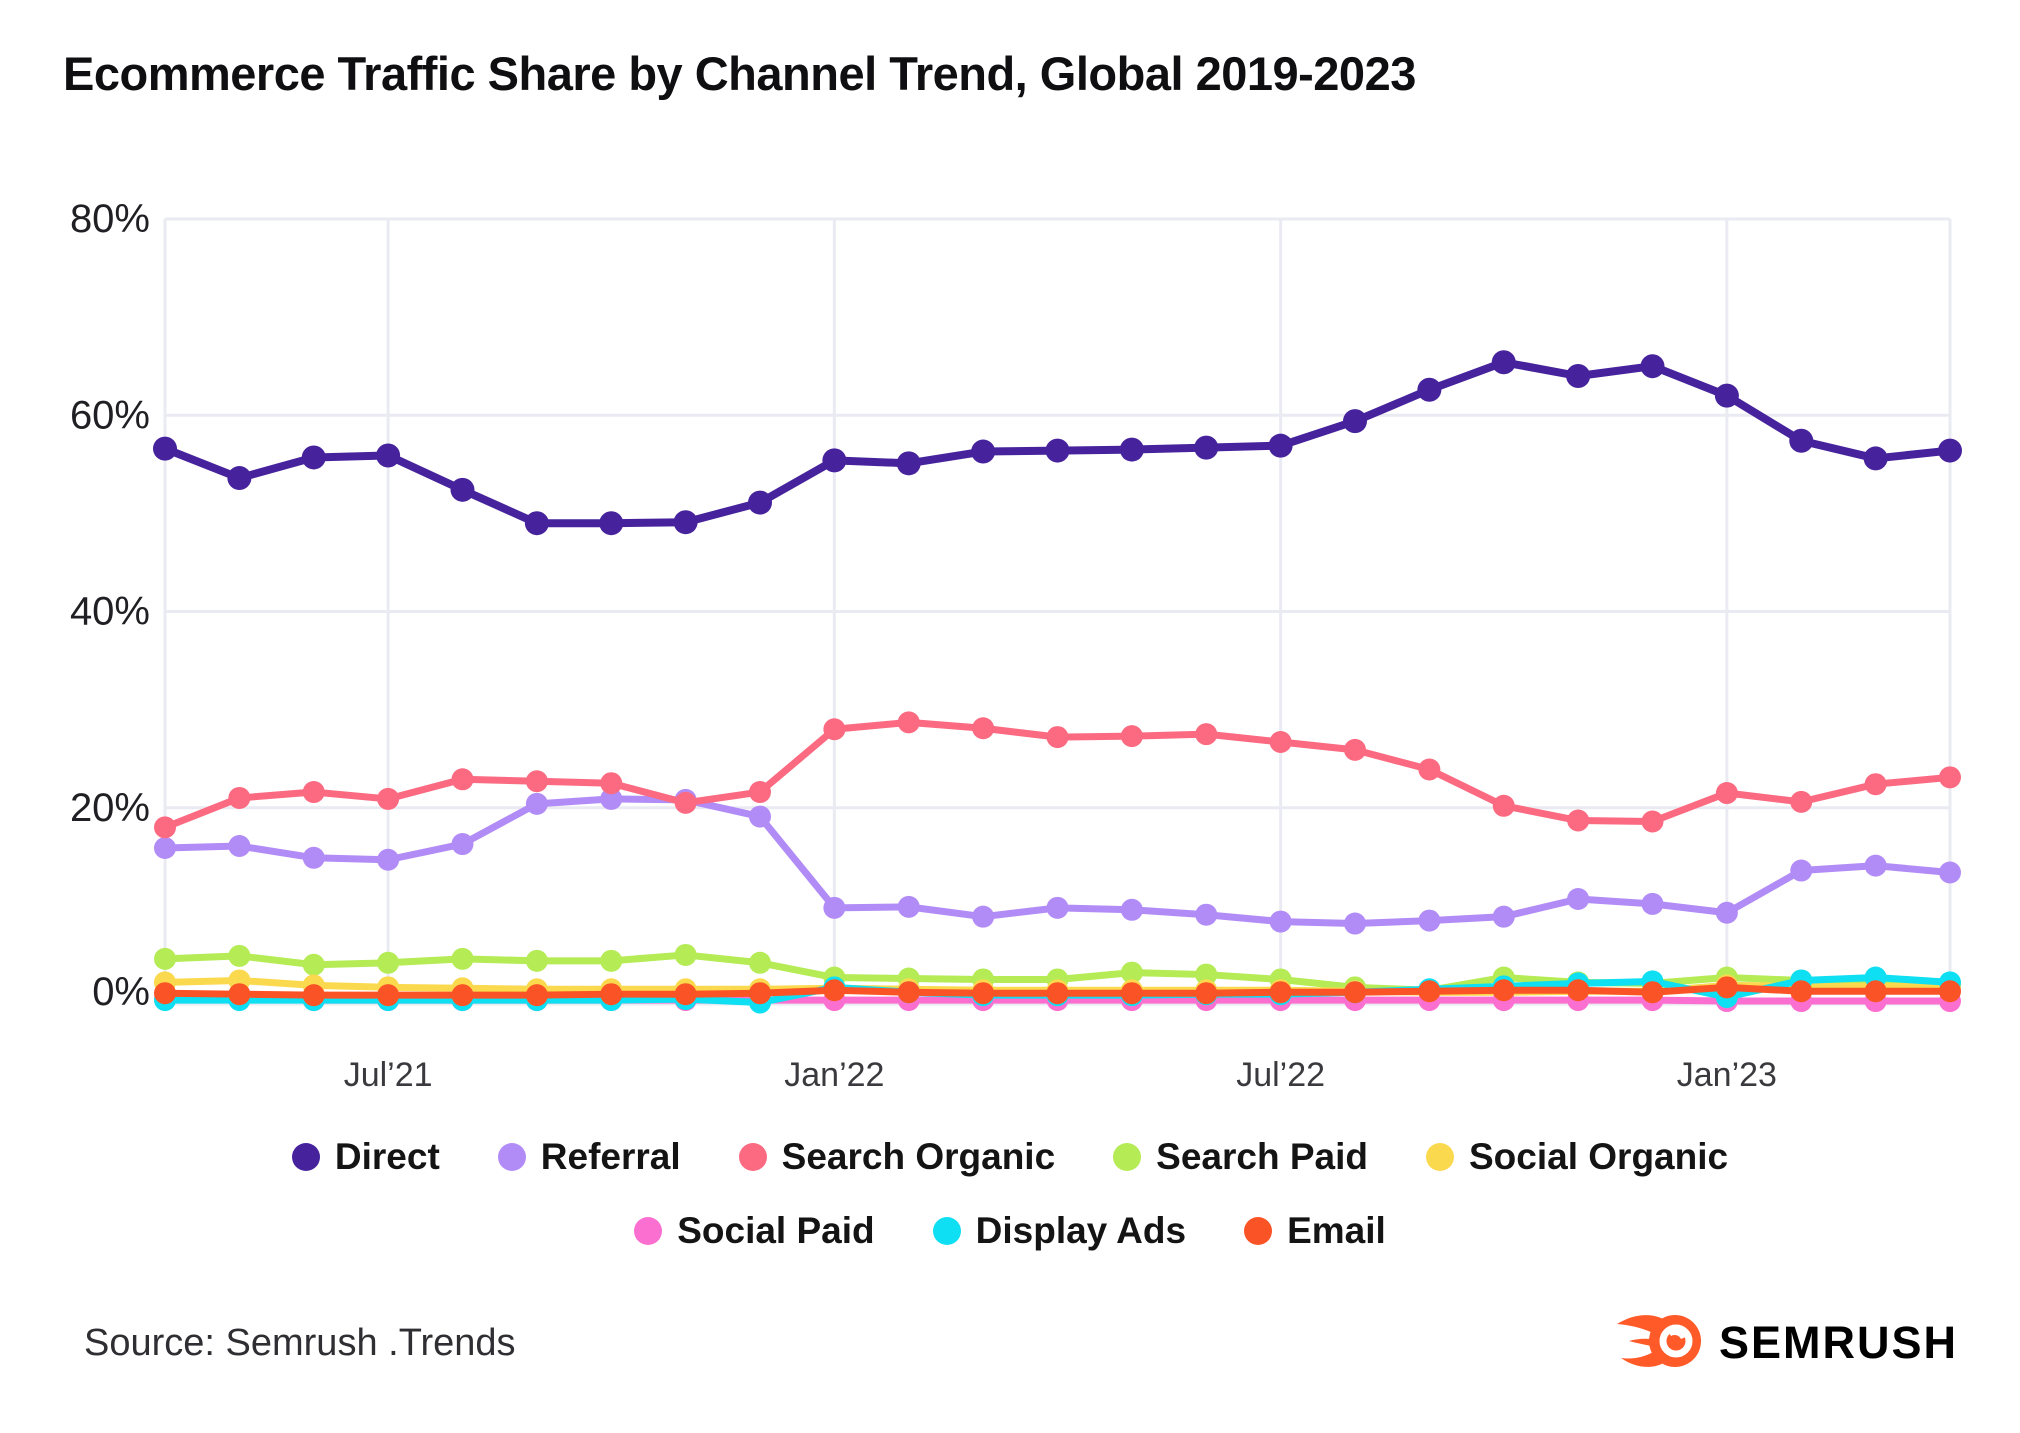 This screenshot has width=2020, height=1433. I want to click on legend-row: Social Paid Display Ads Email, so click(1010, 1231).